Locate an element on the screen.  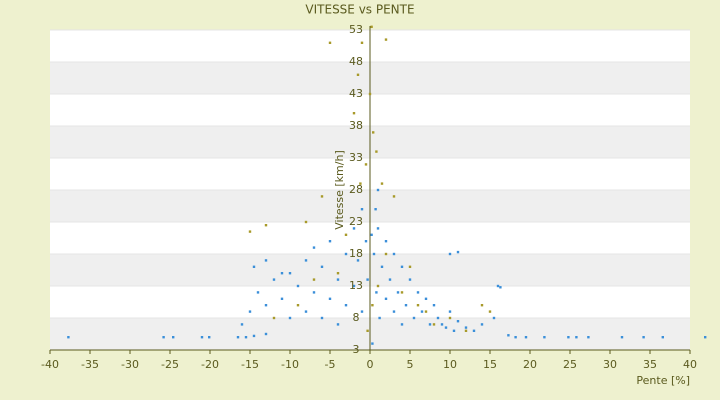
y-tick-label: 13 is located at coordinates (356, 285).